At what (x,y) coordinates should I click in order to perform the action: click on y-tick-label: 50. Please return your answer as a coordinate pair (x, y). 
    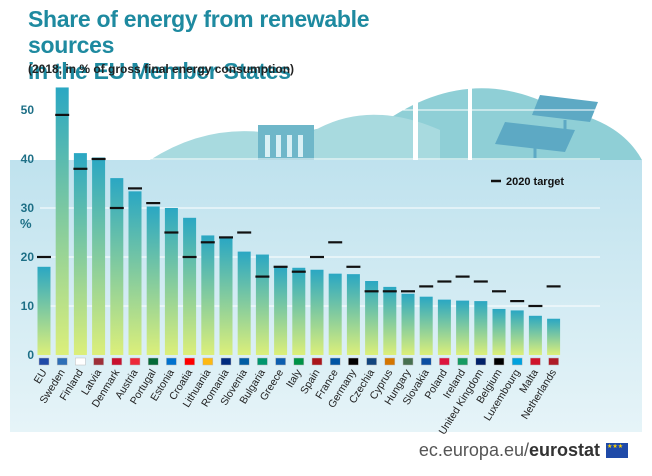
    Looking at the image, I should click on (28, 110).